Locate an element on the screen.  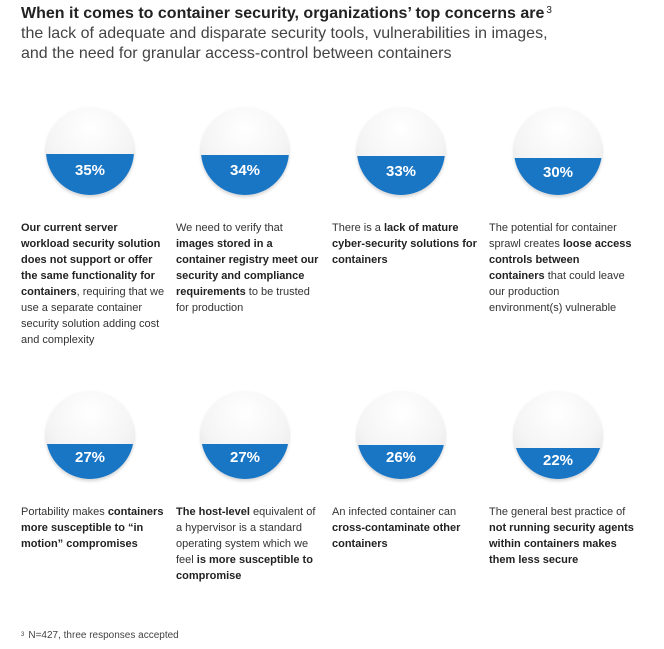
description-text: to be trusted for production is located at coordinates (243, 300).